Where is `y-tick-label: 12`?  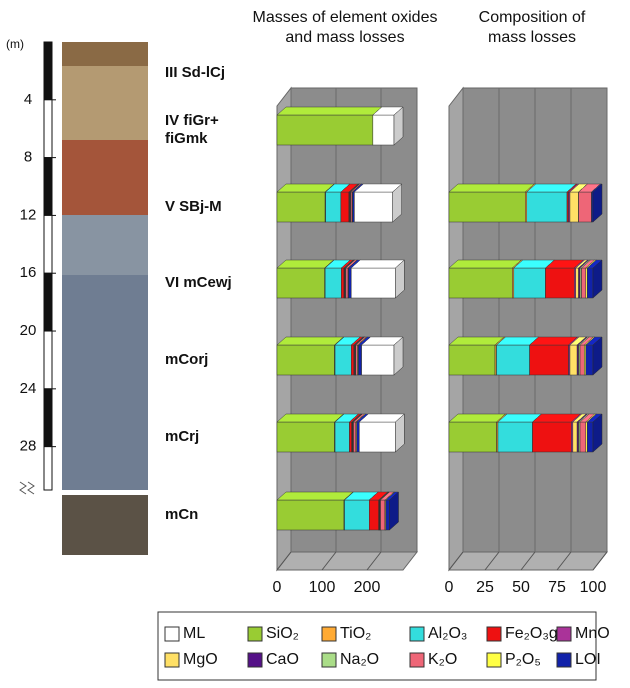
y-tick-label: 12 is located at coordinates (28, 214).